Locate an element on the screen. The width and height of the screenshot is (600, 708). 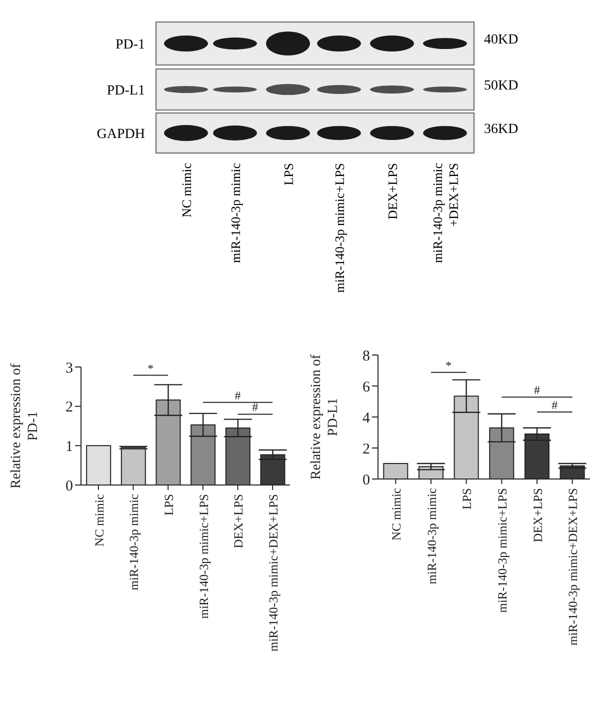
y-tick-label: 3 is located at coordinates (69, 368).